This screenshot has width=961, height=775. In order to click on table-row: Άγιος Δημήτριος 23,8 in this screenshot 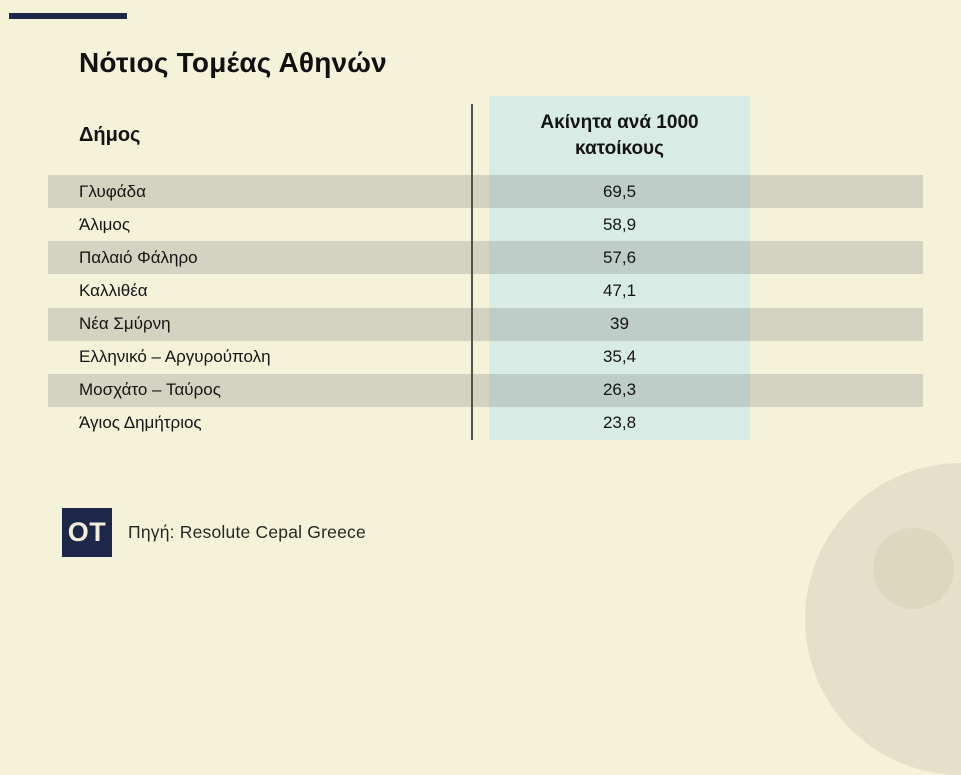, I will do `click(485, 423)`.